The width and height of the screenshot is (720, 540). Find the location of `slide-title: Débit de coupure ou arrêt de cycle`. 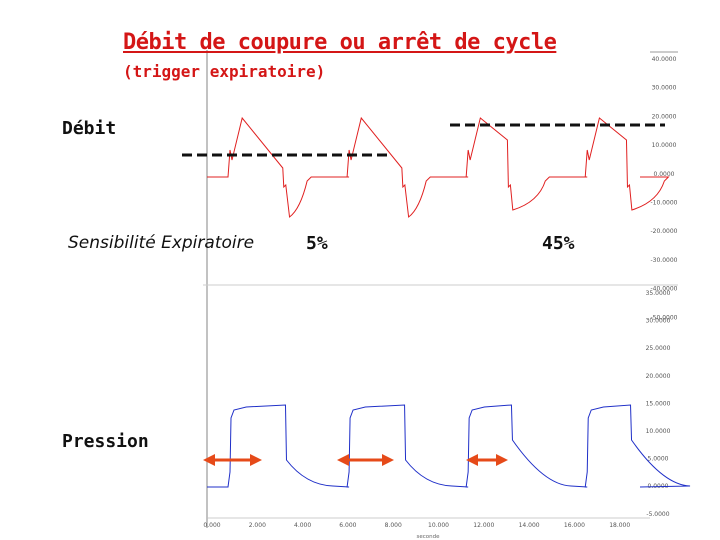

slide-title: Débit de coupure ou arrêt de cycle is located at coordinates (340, 42).